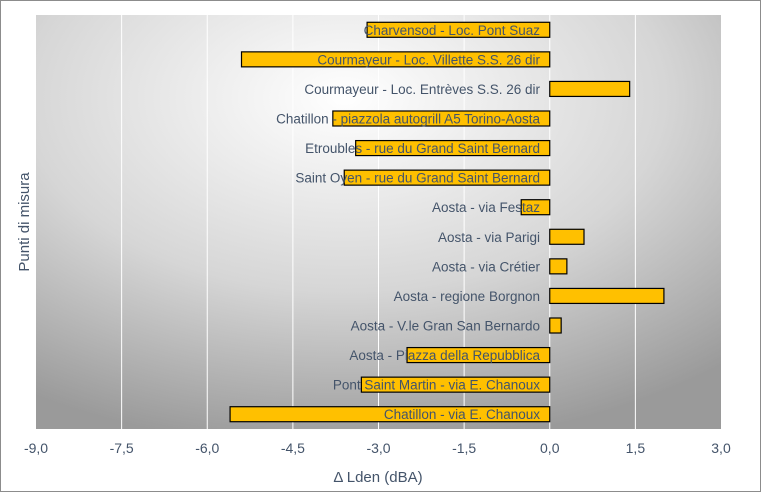 This screenshot has width=761, height=492. I want to click on category-label: Aosta - via Festaz, so click(486, 207).